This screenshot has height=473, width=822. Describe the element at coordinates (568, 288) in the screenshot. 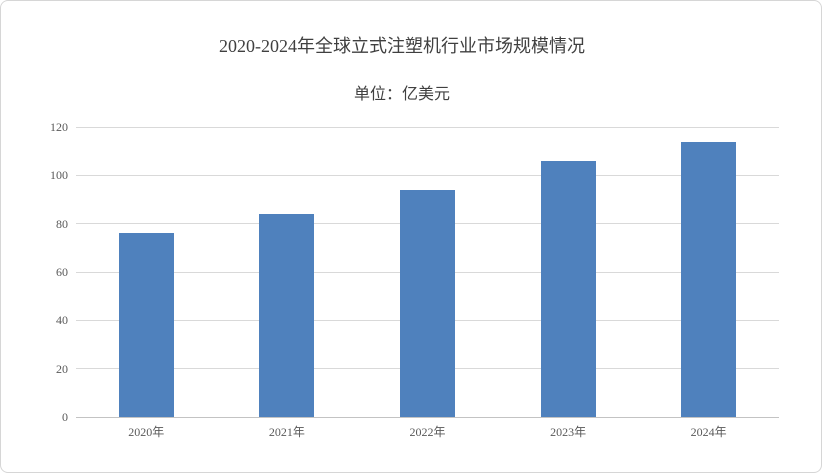

I see `bar-2023年` at that location.